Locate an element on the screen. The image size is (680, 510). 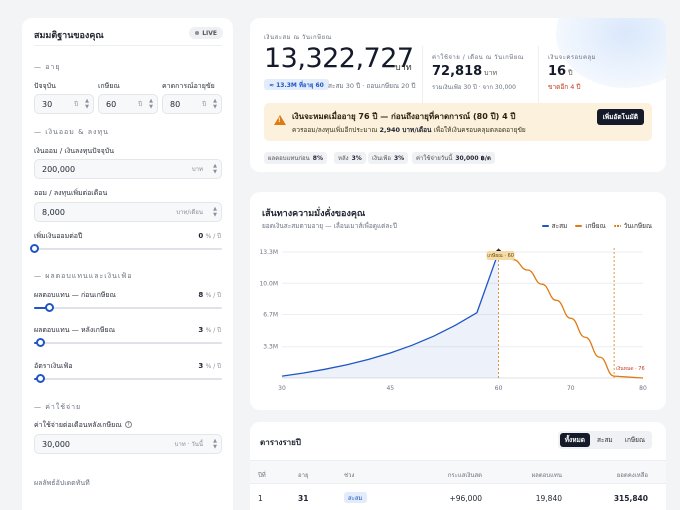
peak-label-bg is located at coordinates (500, 255).